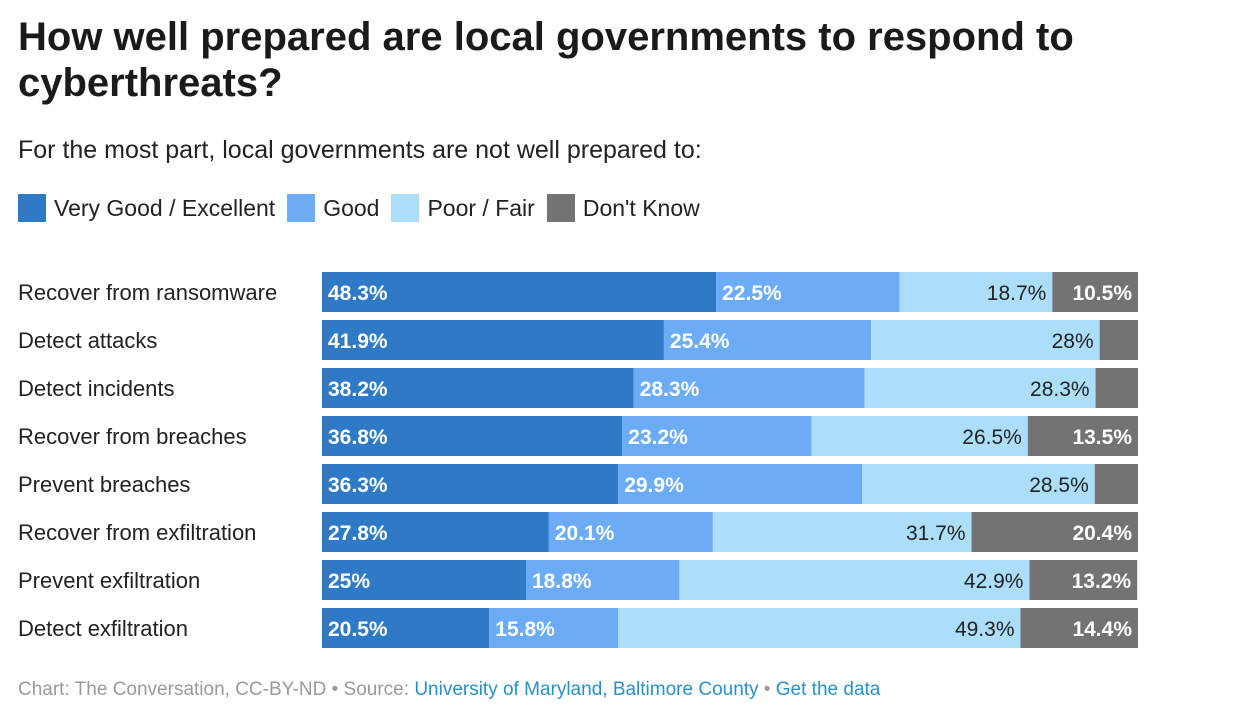 Image resolution: width=1234 pixels, height=712 pixels. What do you see at coordinates (985, 629) in the screenshot?
I see `data-label-detect-exfiltration-poor-fair: 49.3%` at bounding box center [985, 629].